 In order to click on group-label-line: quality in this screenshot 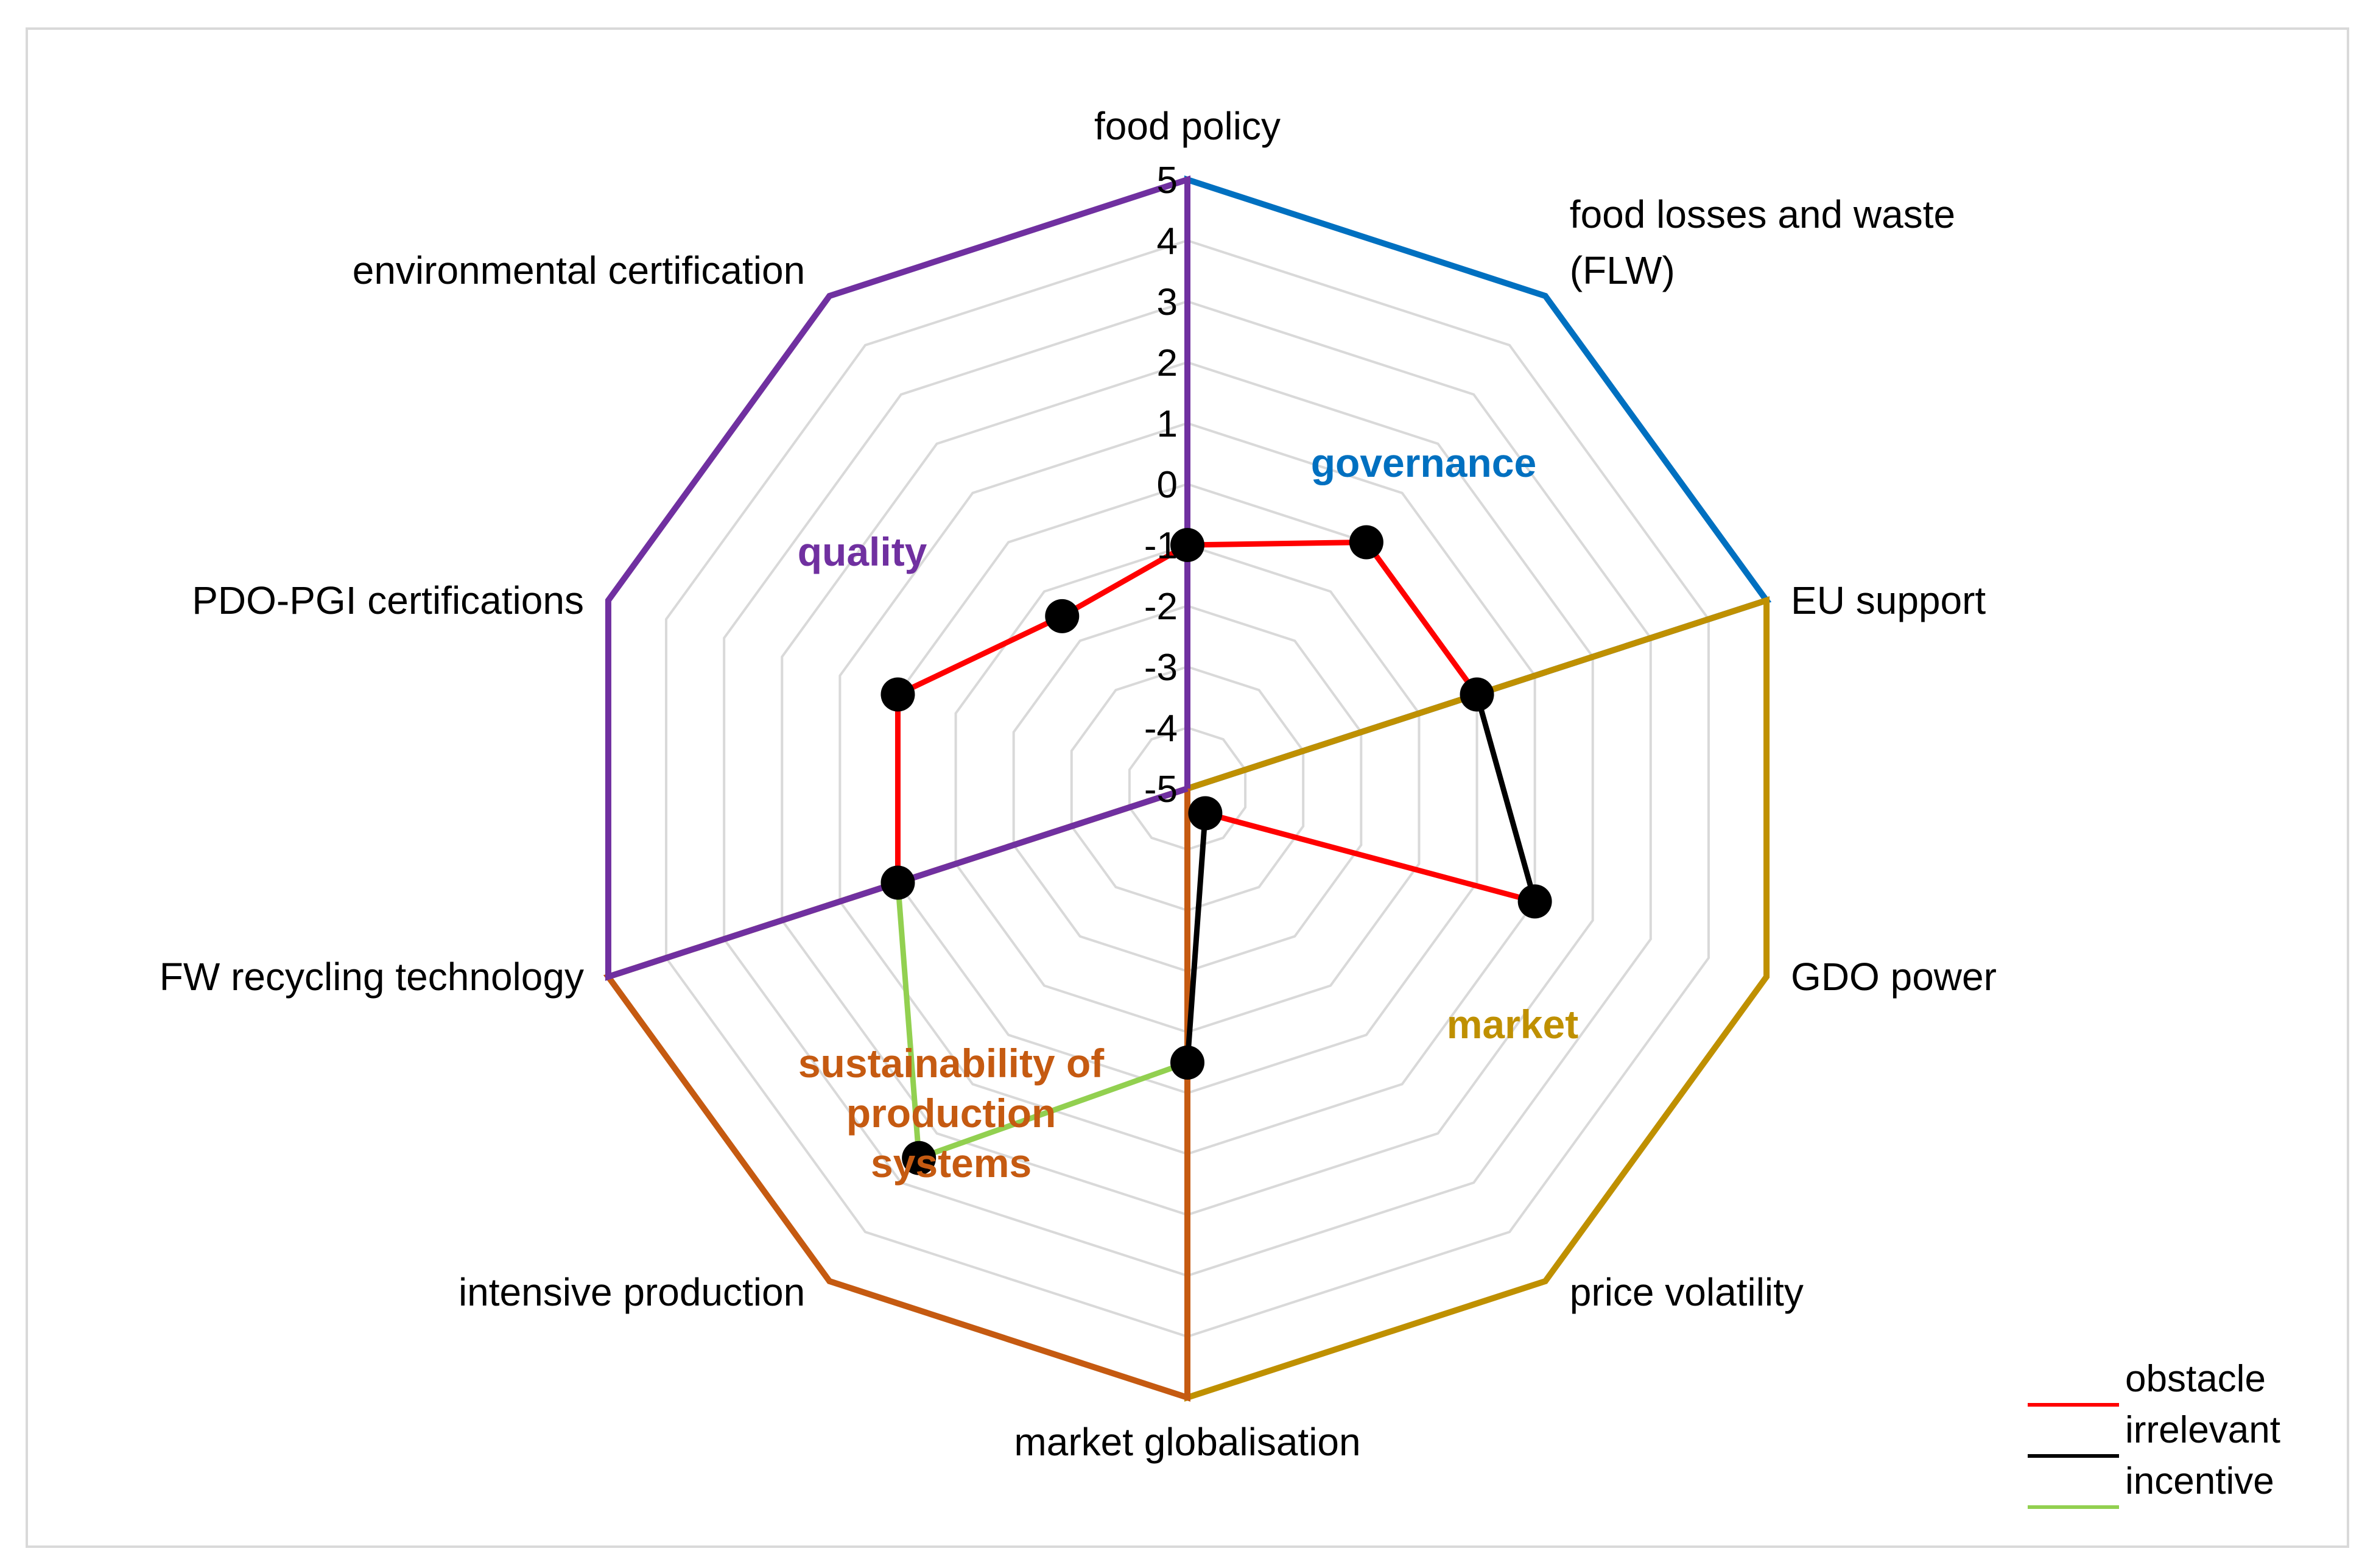, I will do `click(862, 551)`.